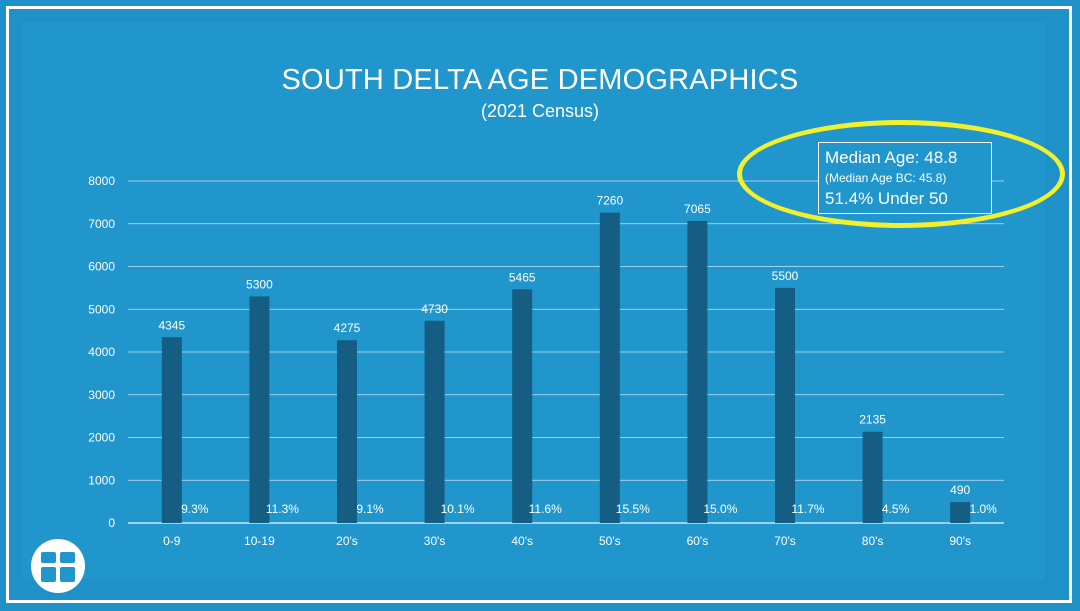 The height and width of the screenshot is (611, 1080). What do you see at coordinates (101, 480) in the screenshot?
I see `y-tick-label: 1000` at bounding box center [101, 480].